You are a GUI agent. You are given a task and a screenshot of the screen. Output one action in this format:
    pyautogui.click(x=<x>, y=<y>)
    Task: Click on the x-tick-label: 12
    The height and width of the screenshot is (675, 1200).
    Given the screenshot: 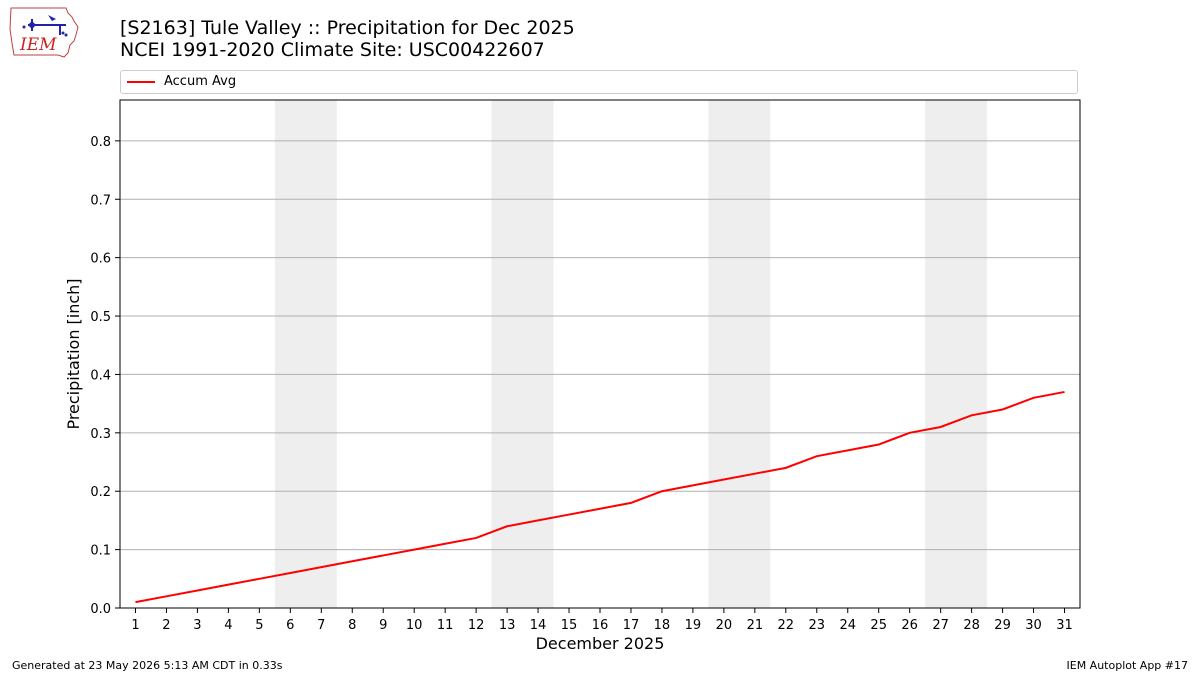 What is the action you would take?
    pyautogui.click(x=476, y=625)
    